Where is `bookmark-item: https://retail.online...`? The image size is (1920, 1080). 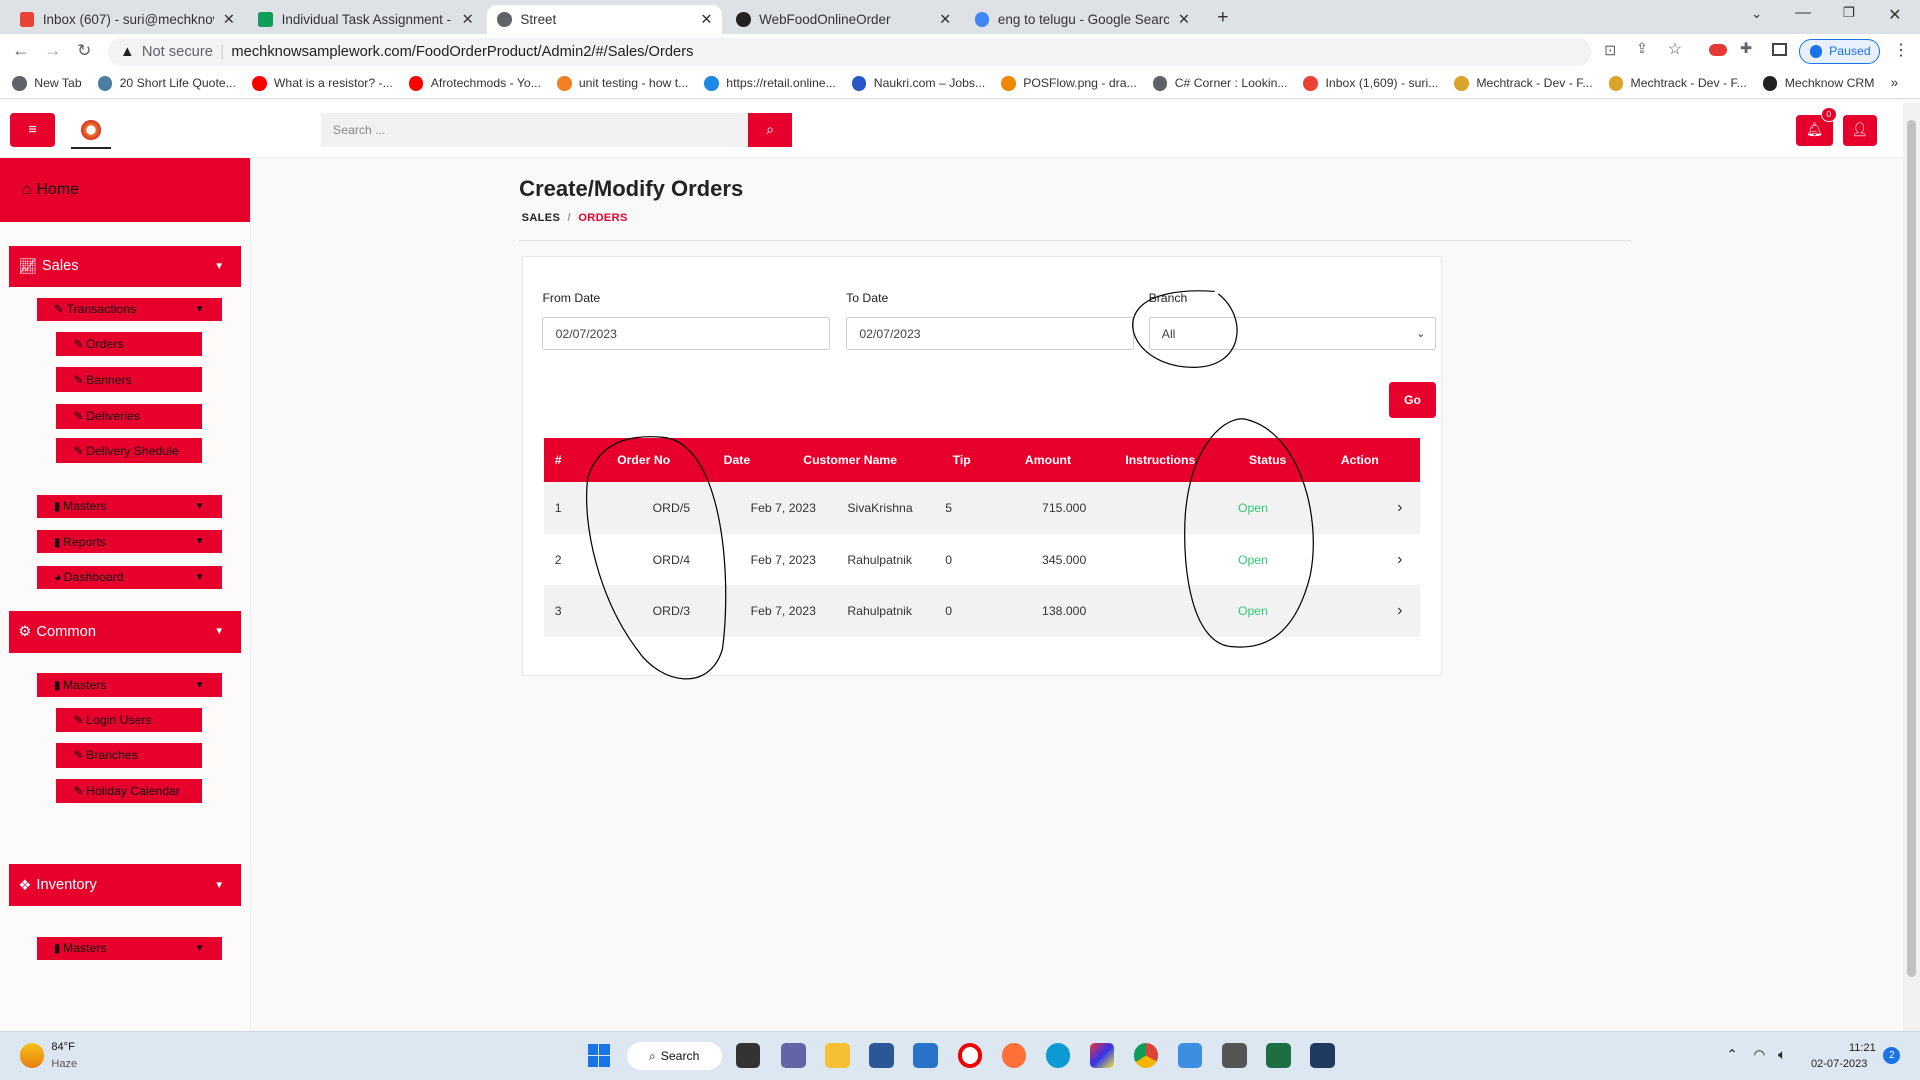
bookmark-item: https://retail.online... is located at coordinates (770, 83).